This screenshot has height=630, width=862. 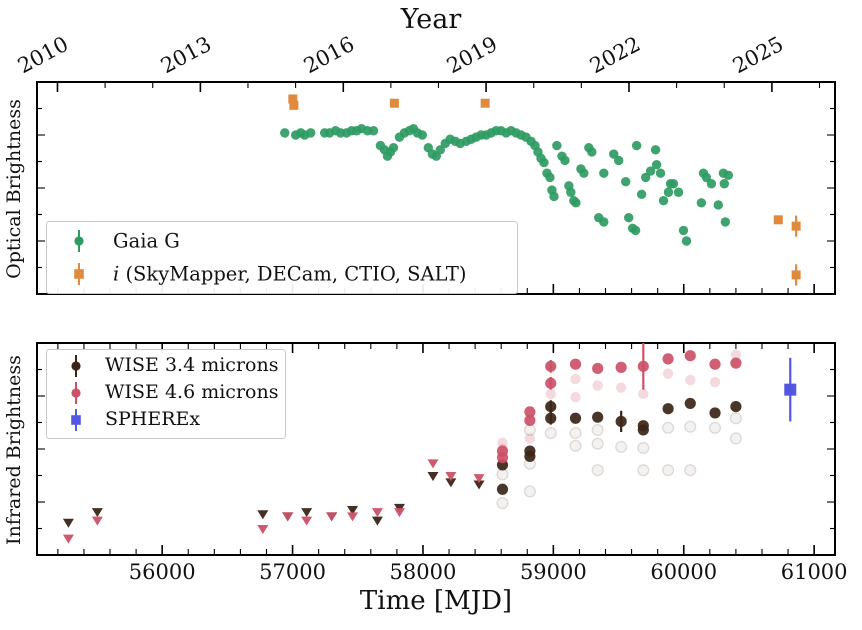 I want to click on legend-item-gaia: Gaia G, so click(x=282, y=242).